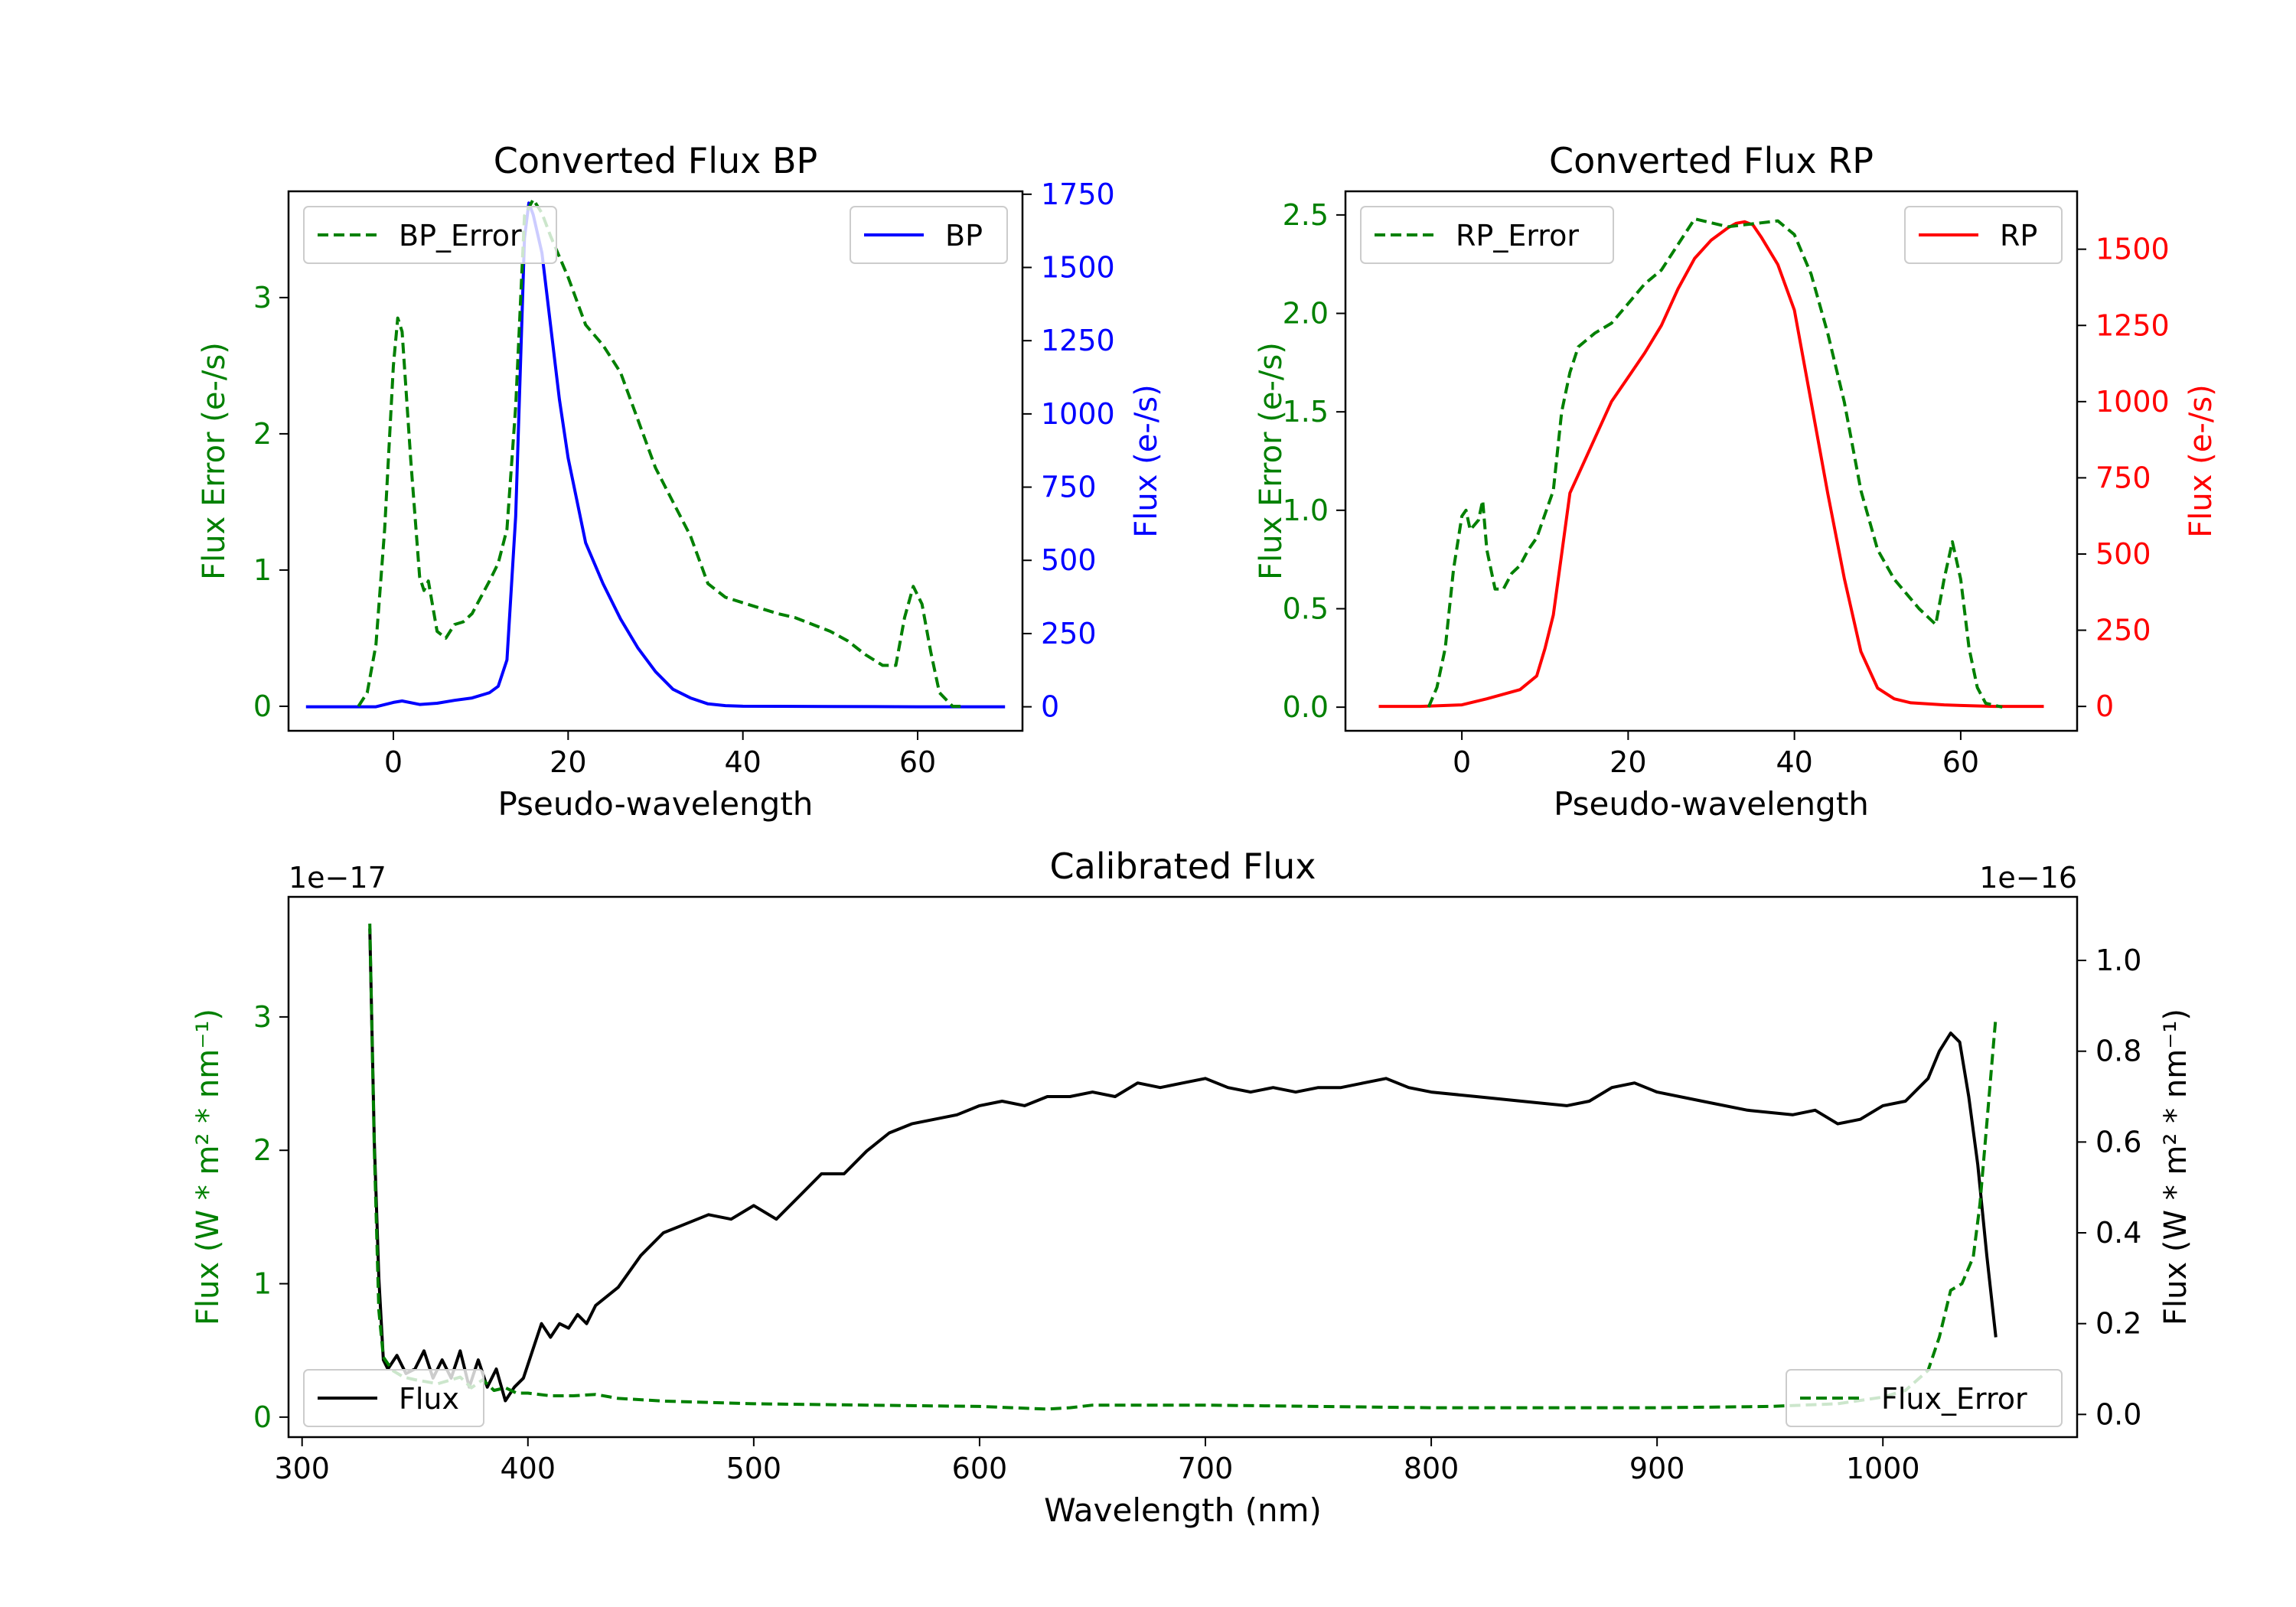  I want to click on y-left-tick-label: 1.5, so click(1306, 412).